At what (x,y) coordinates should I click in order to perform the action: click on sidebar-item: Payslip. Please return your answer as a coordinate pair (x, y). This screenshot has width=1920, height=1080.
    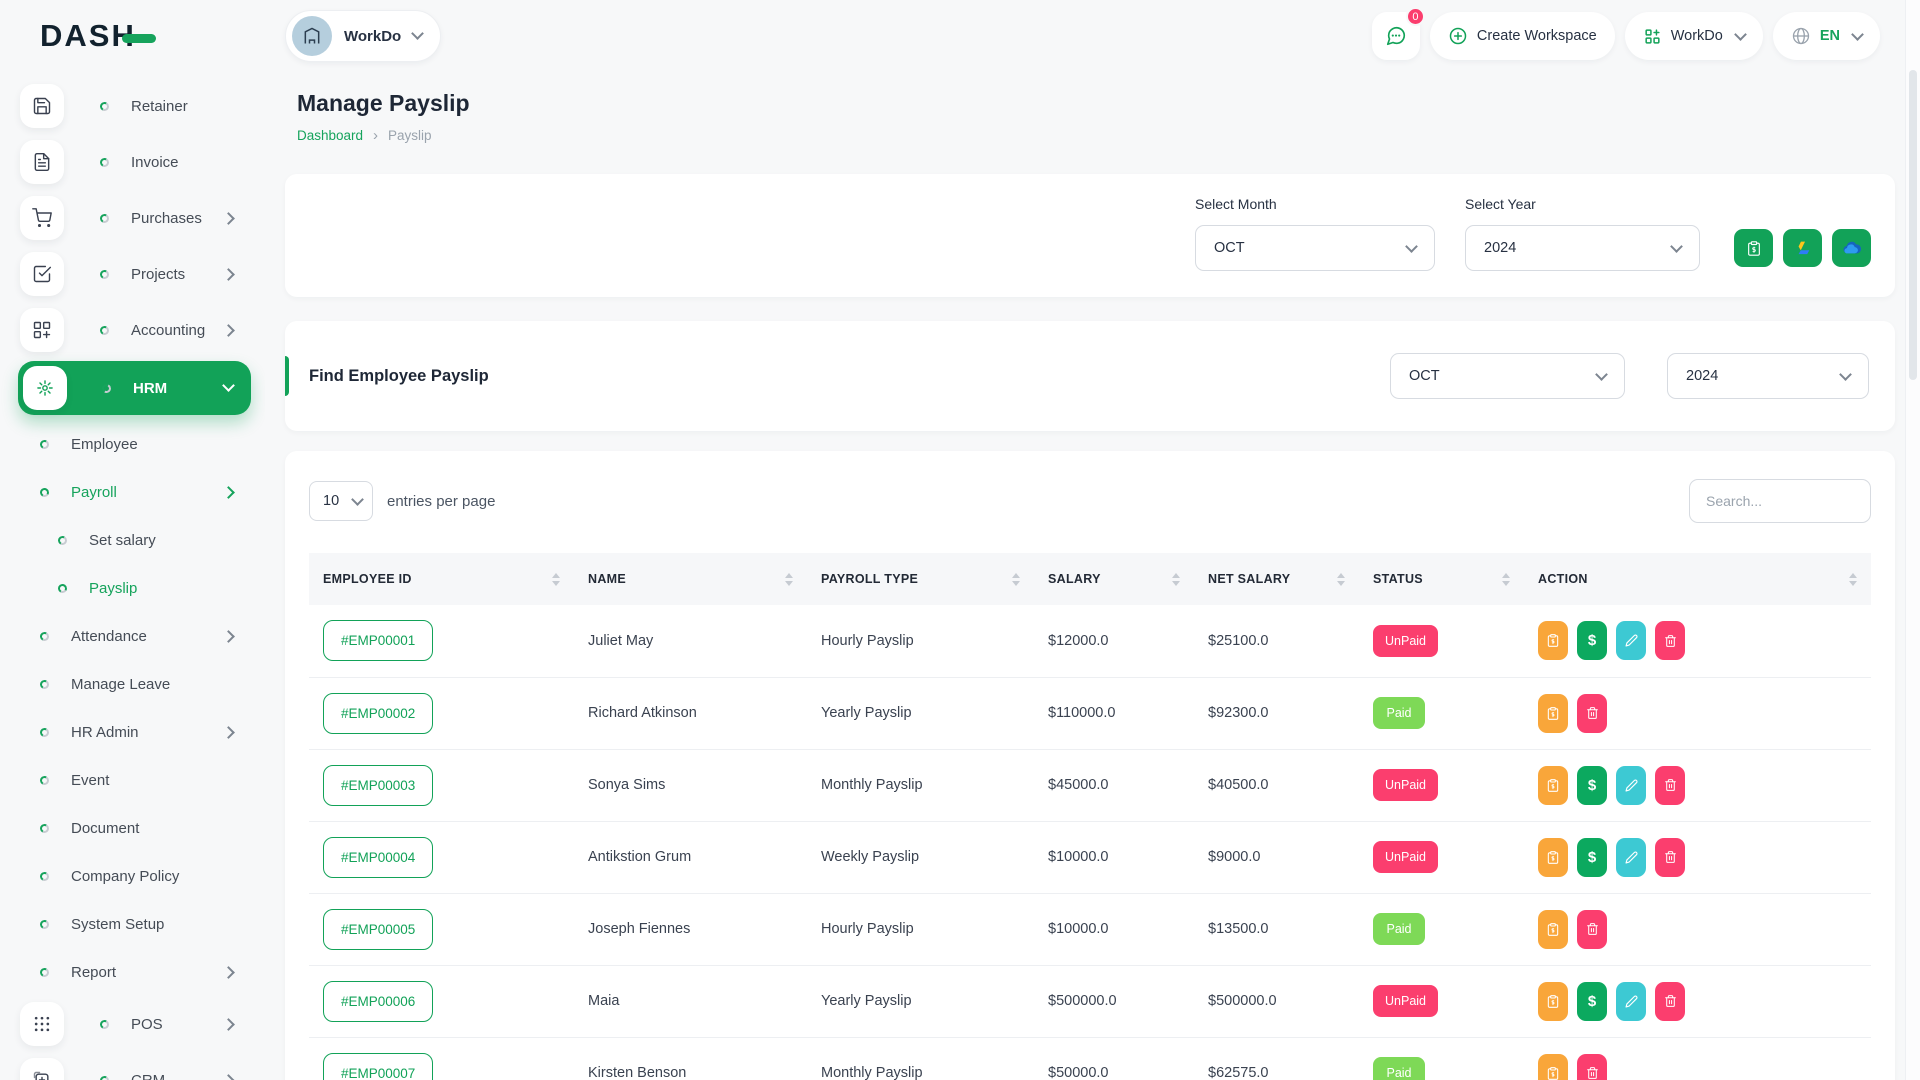
    Looking at the image, I should click on (133, 588).